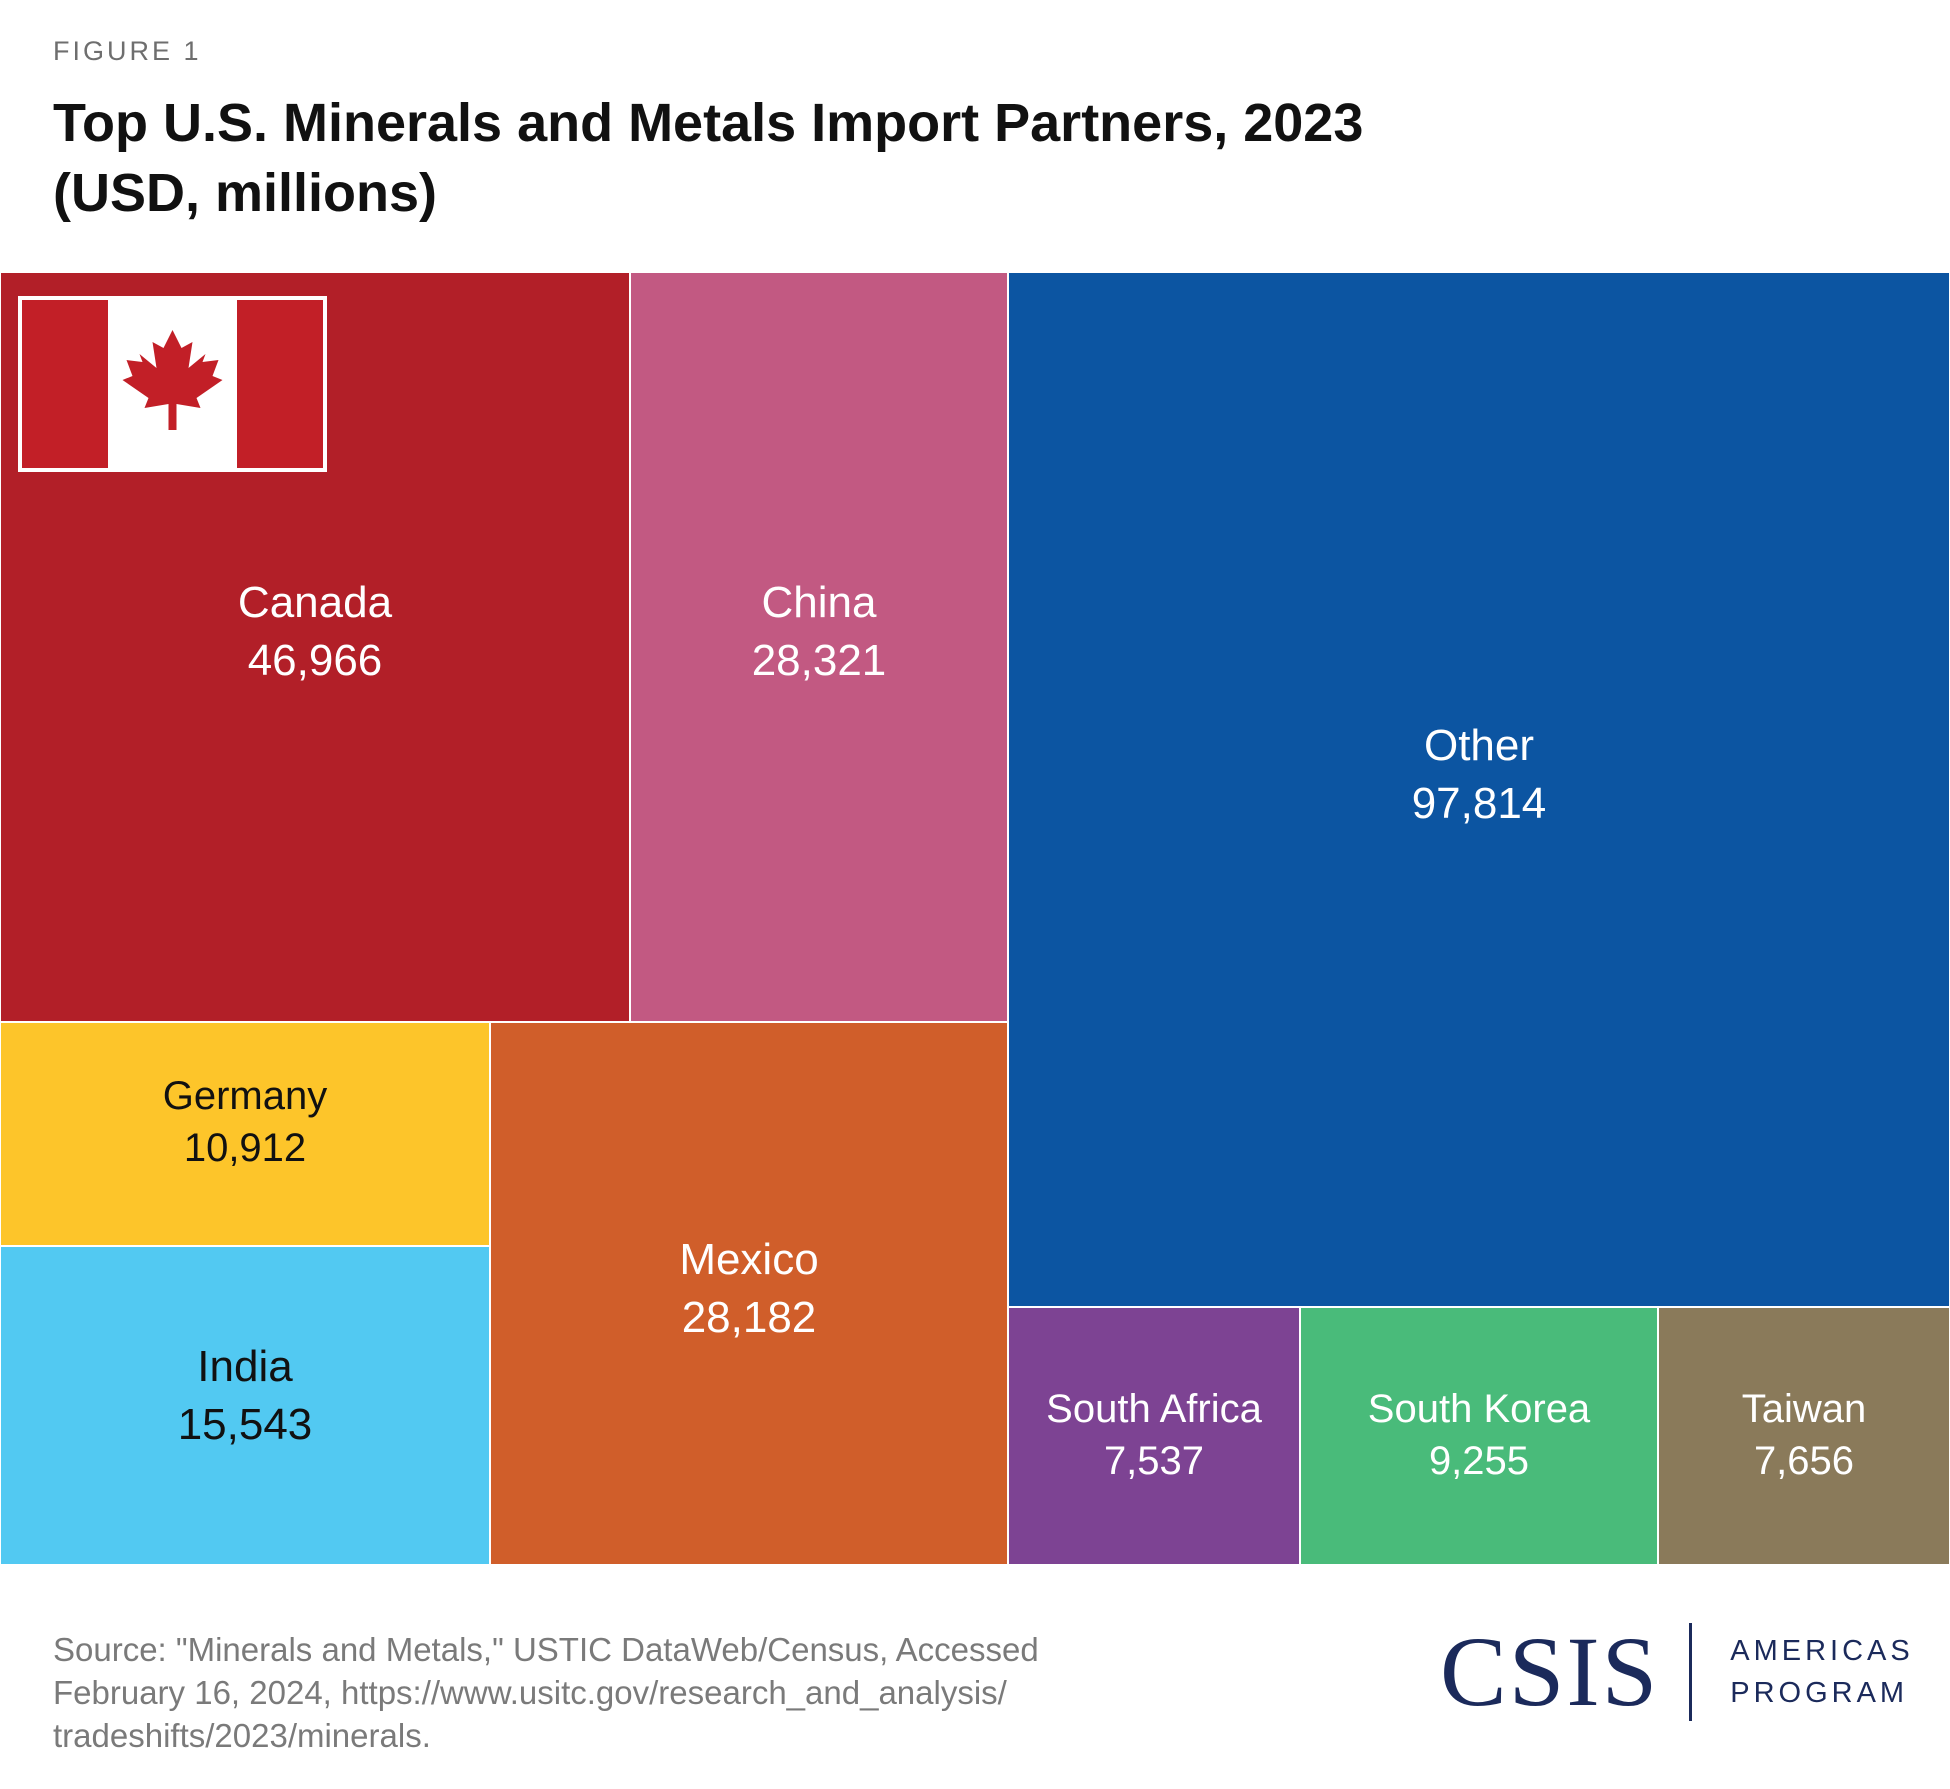  What do you see at coordinates (1677, 1672) in the screenshot?
I see `csis-logo: CSIS AMERICAS PROGRAM` at bounding box center [1677, 1672].